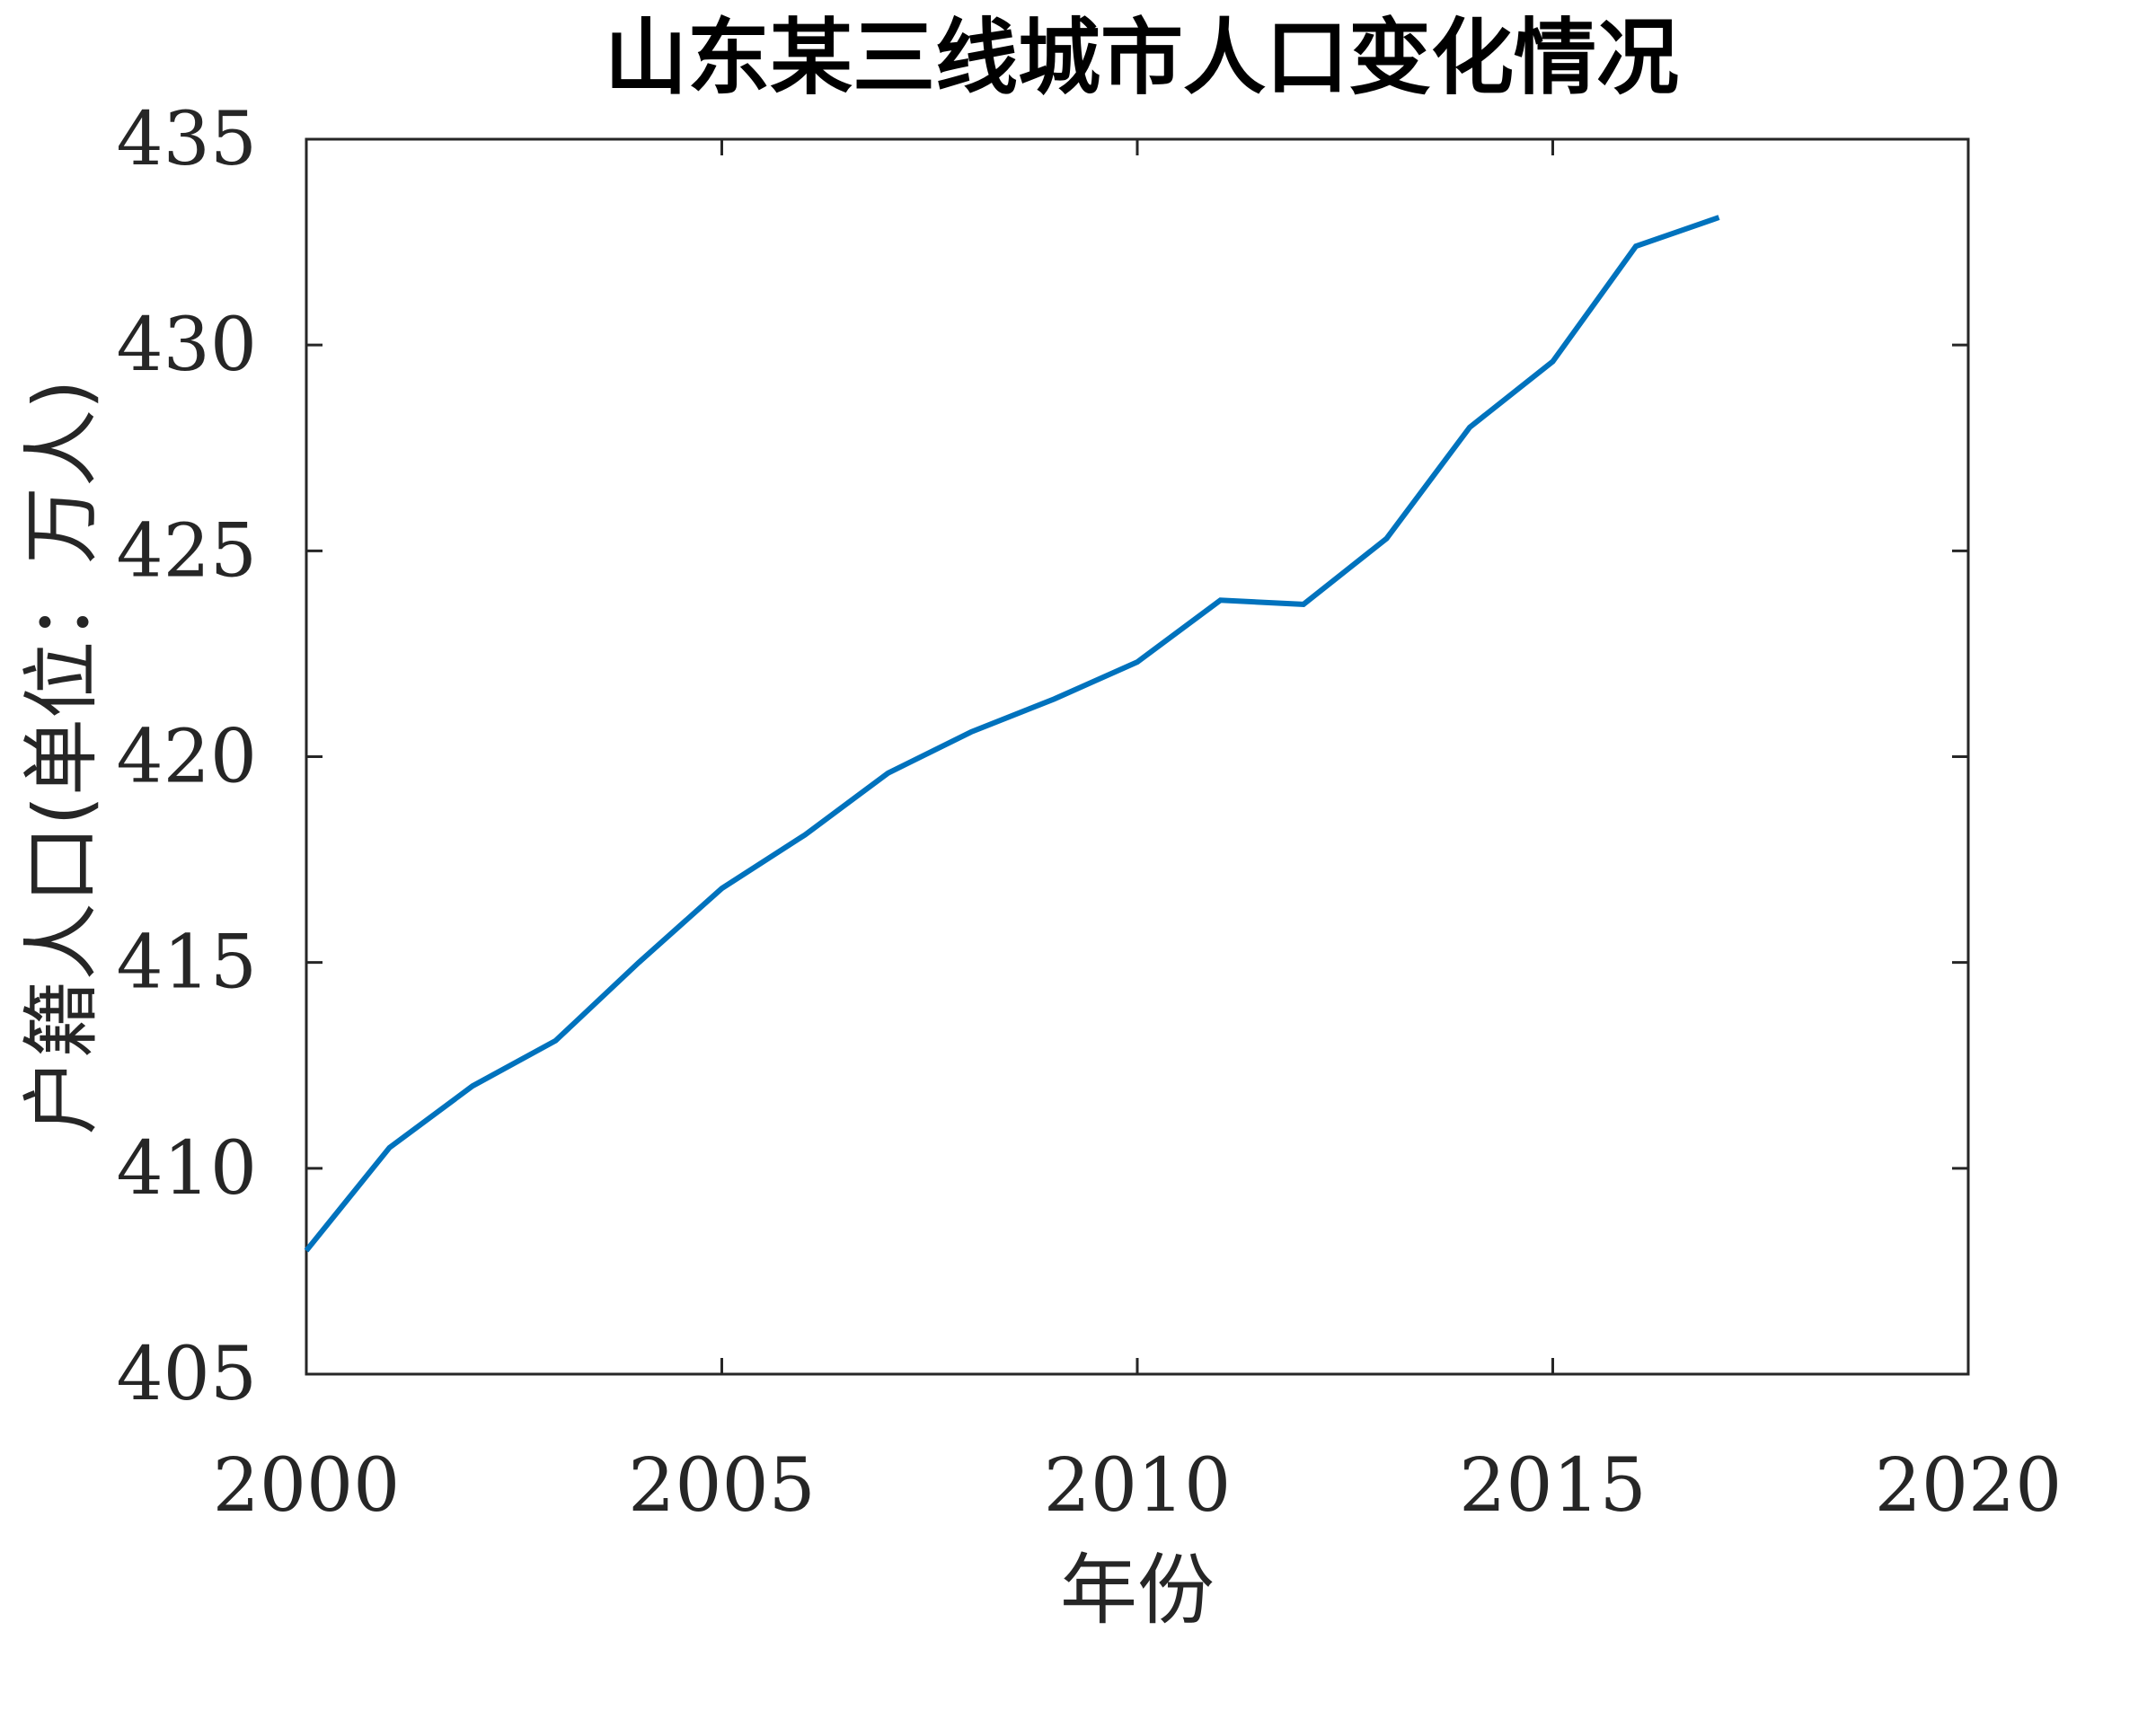 This screenshot has width=2156, height=1719. What do you see at coordinates (187, 757) in the screenshot?
I see `y-tick-label: 420` at bounding box center [187, 757].